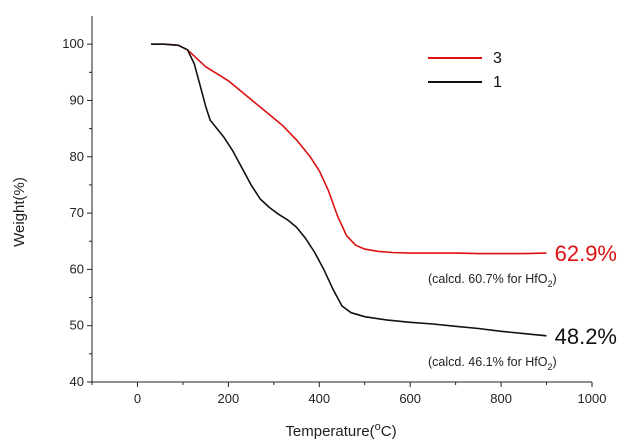  I want to click on legend-label-1: 1, so click(497, 82).